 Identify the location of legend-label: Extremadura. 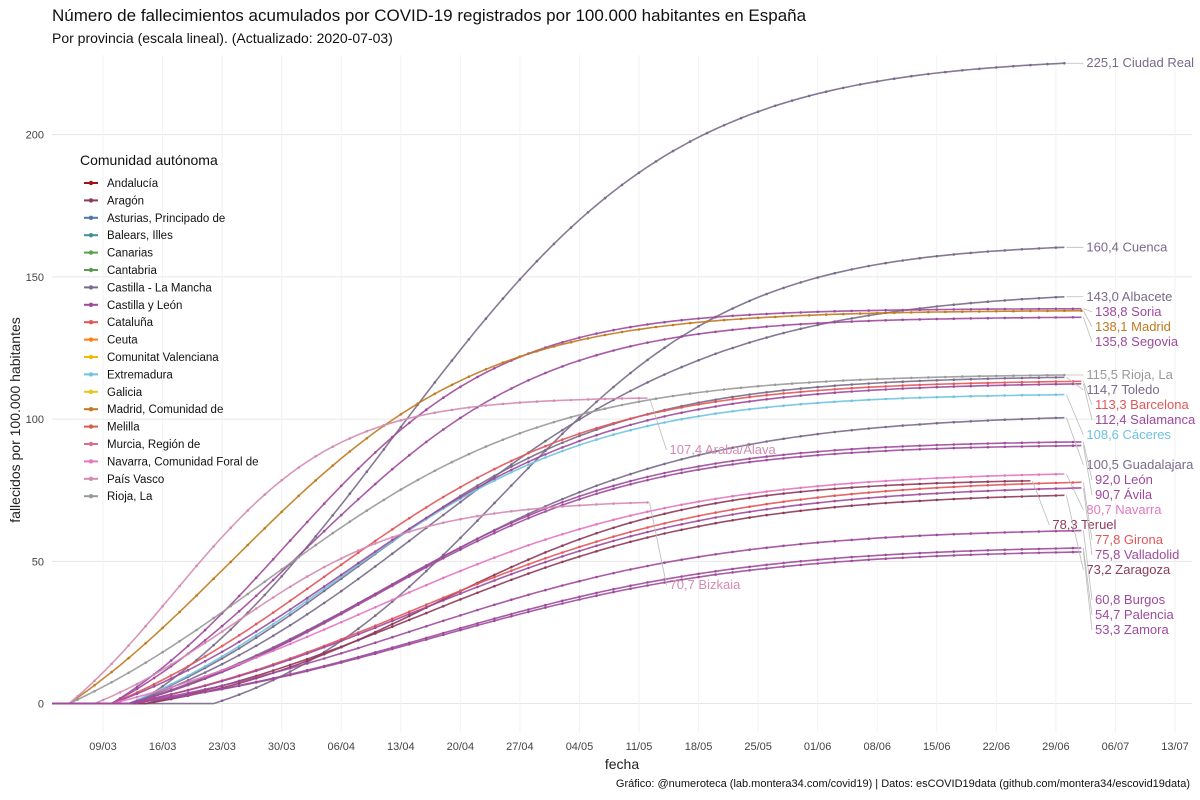
(140, 375).